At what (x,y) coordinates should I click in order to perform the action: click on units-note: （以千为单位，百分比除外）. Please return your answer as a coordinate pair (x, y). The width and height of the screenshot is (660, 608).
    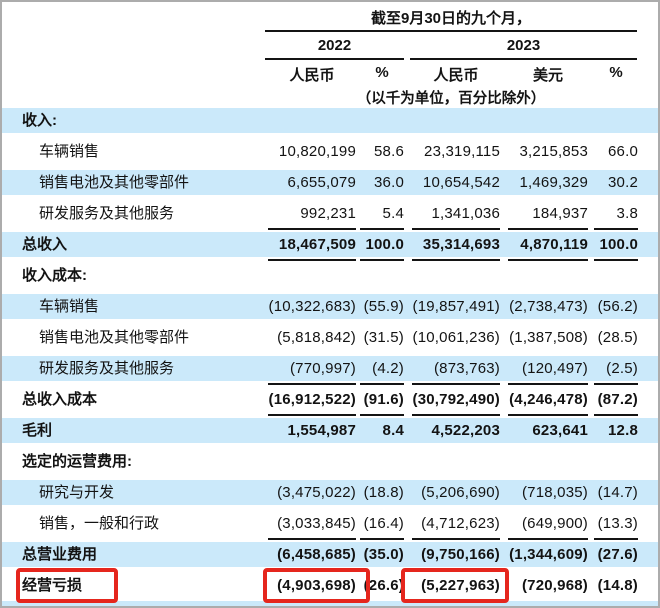
    Looking at the image, I should click on (451, 99).